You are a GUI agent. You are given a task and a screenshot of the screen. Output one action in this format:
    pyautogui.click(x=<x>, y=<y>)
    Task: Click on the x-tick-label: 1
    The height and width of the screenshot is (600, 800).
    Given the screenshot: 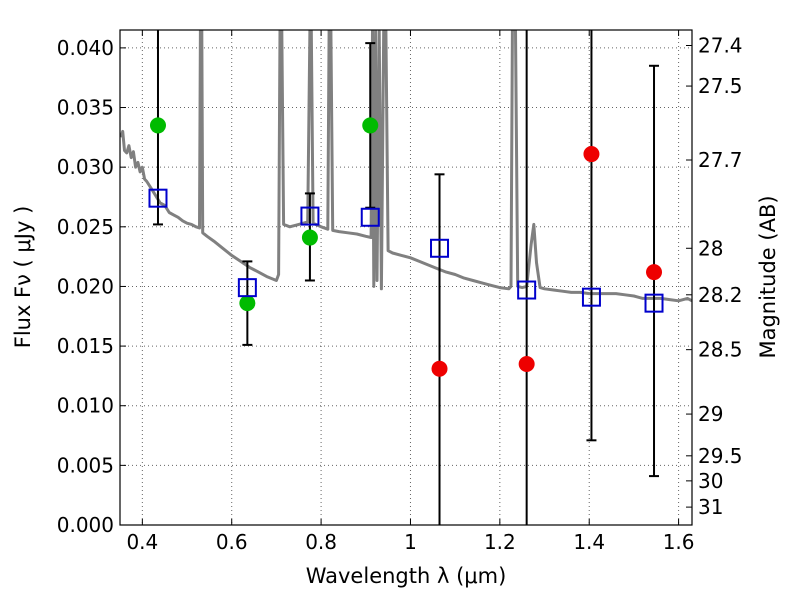 What is the action you would take?
    pyautogui.click(x=410, y=542)
    